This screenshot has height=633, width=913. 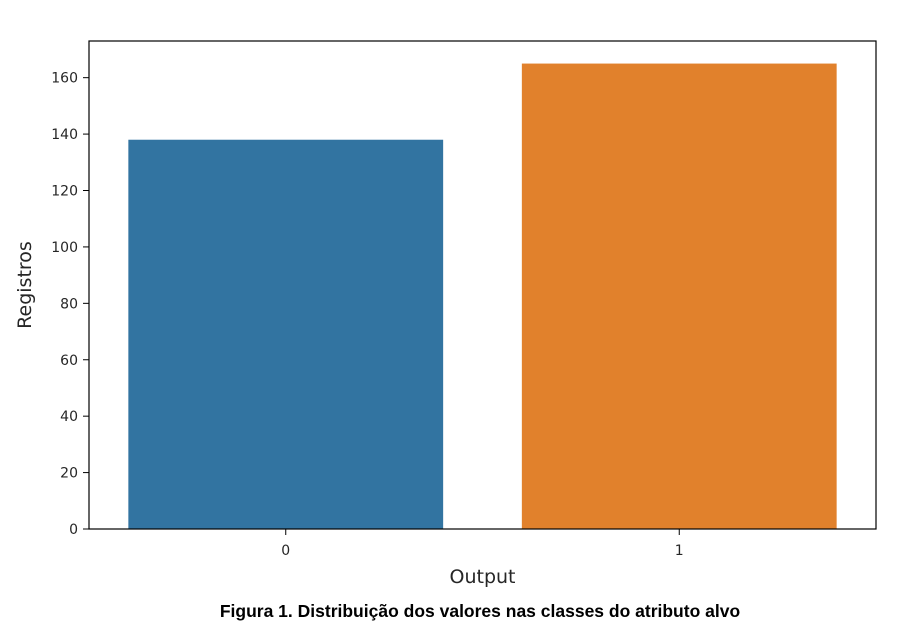 What do you see at coordinates (483, 577) in the screenshot?
I see `x-axis-label: Output` at bounding box center [483, 577].